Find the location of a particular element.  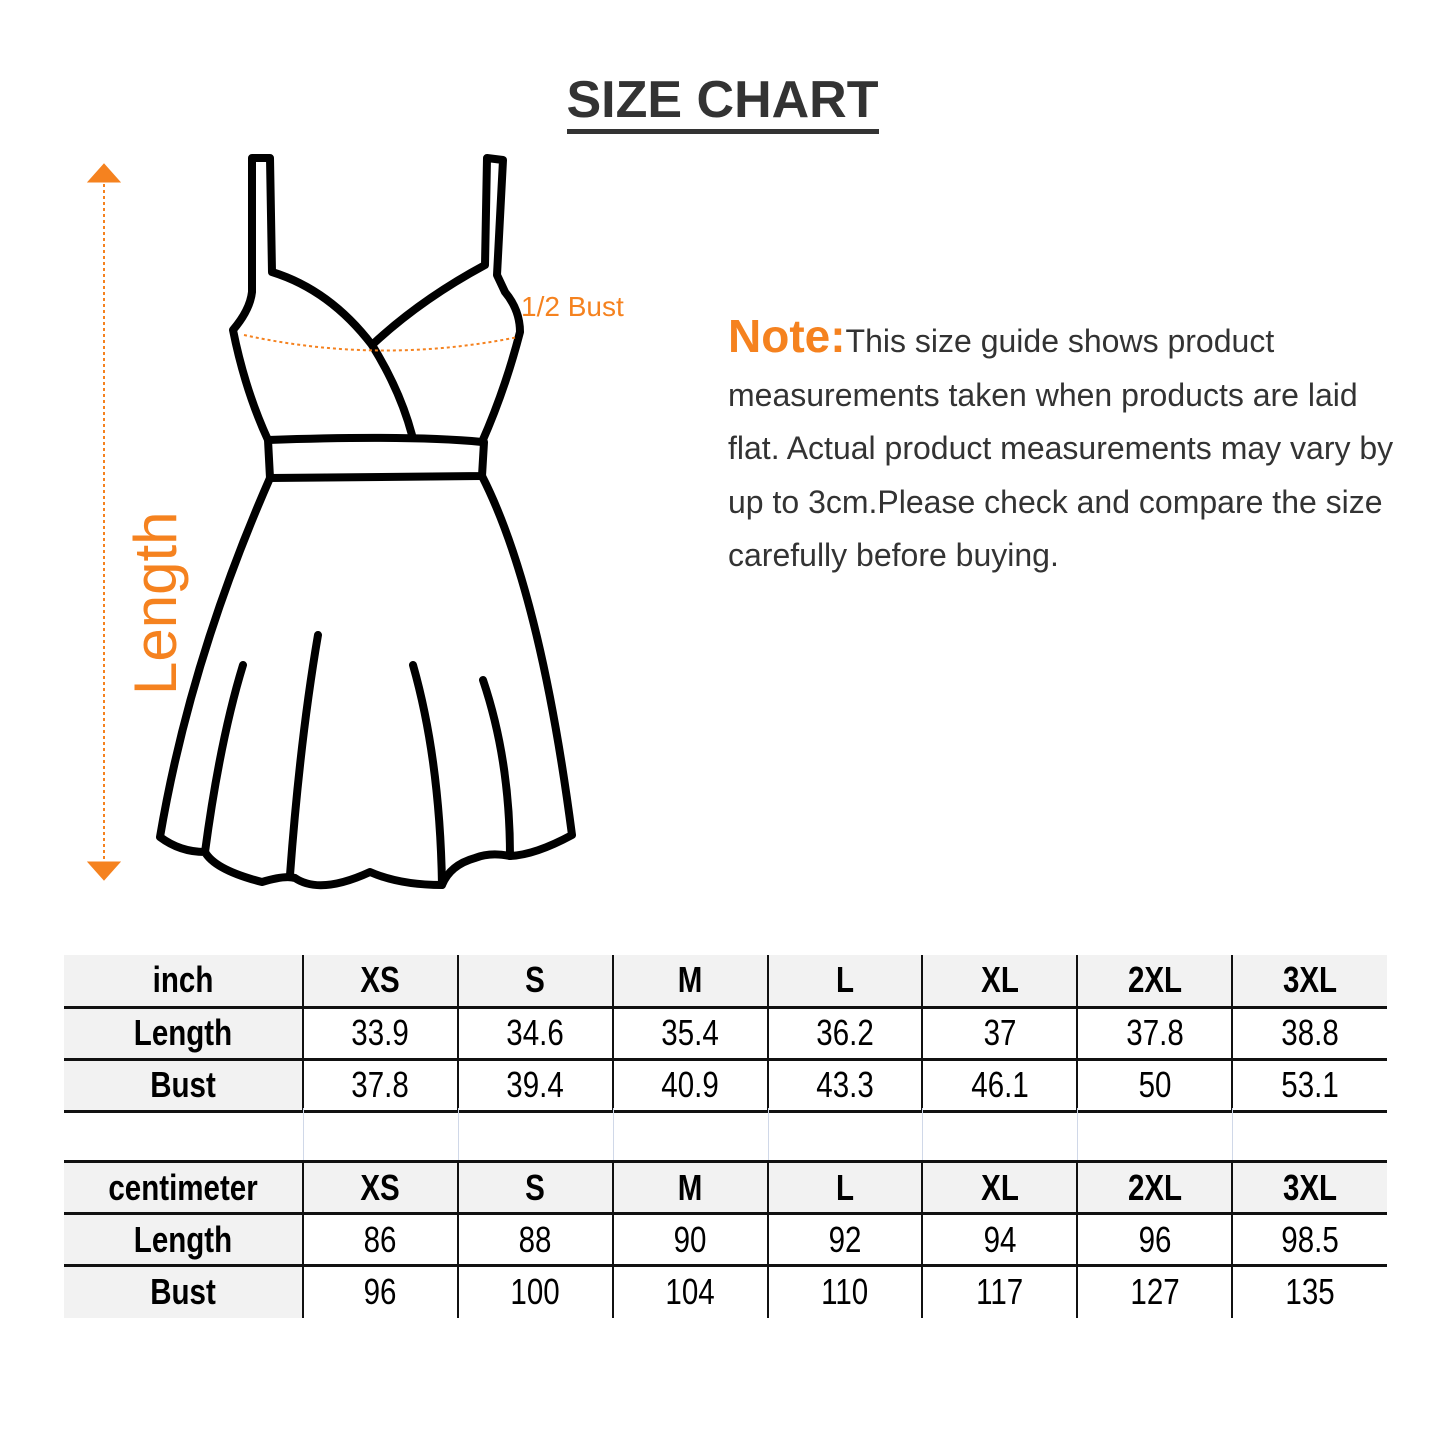

length-label: Length is located at coordinates (155, 603).